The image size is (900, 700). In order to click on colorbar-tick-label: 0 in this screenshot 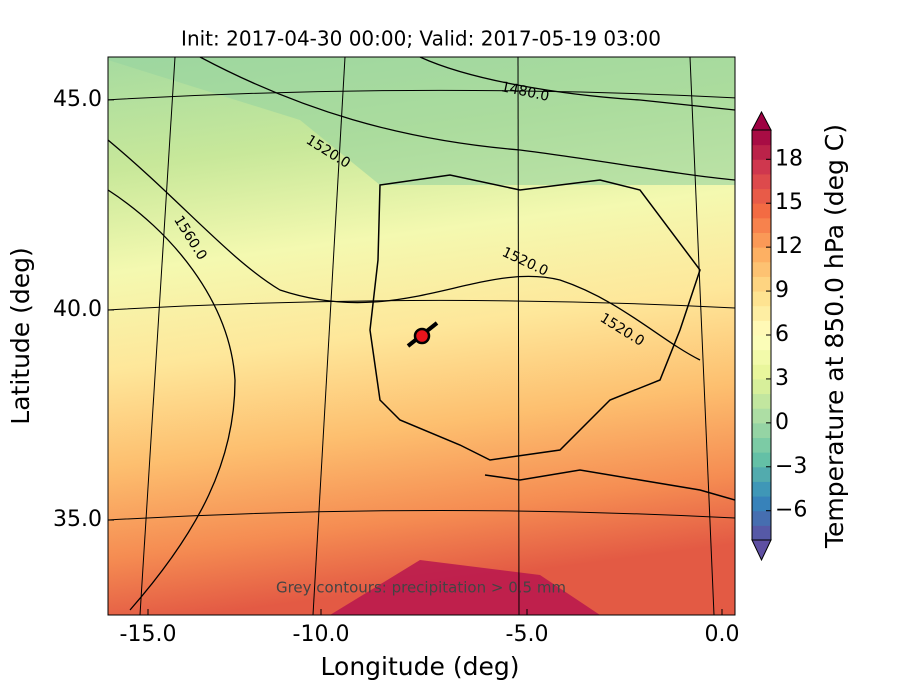, I will do `click(782, 422)`.